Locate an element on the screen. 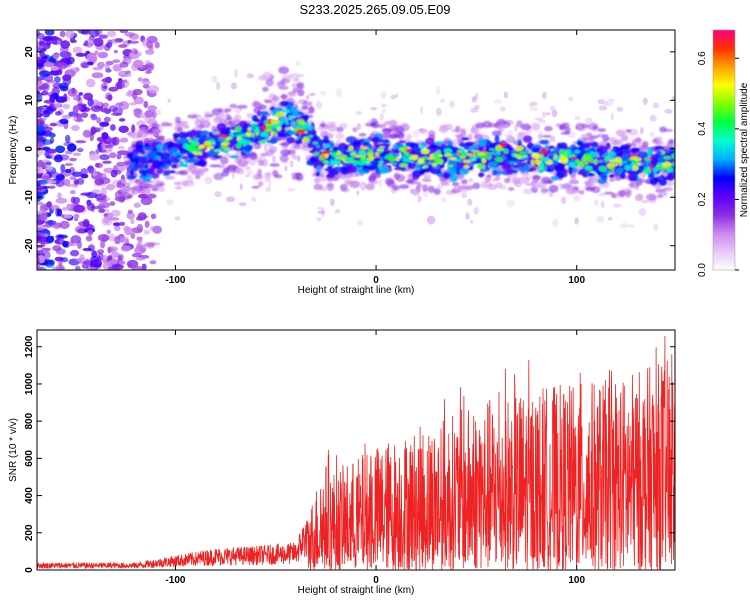 This screenshot has width=750, height=600. x-tick-label: 100 is located at coordinates (576, 280).